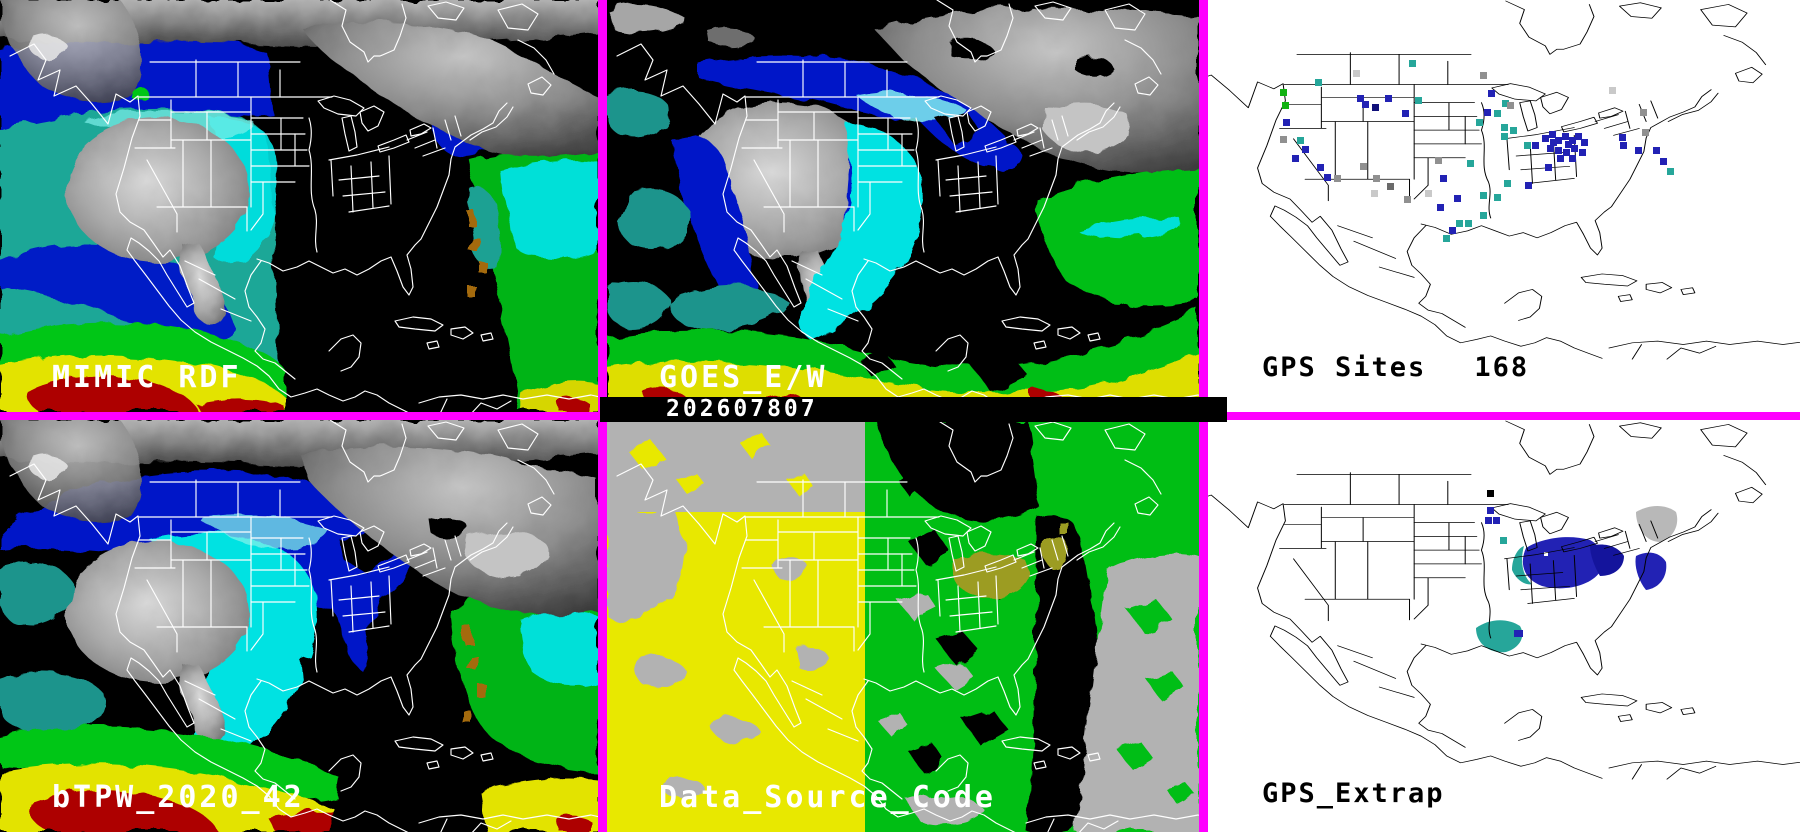 Image resolution: width=1800 pixels, height=832 pixels. What do you see at coordinates (1344, 367) in the screenshot?
I see `gps-sites-title: GPS Sites` at bounding box center [1344, 367].